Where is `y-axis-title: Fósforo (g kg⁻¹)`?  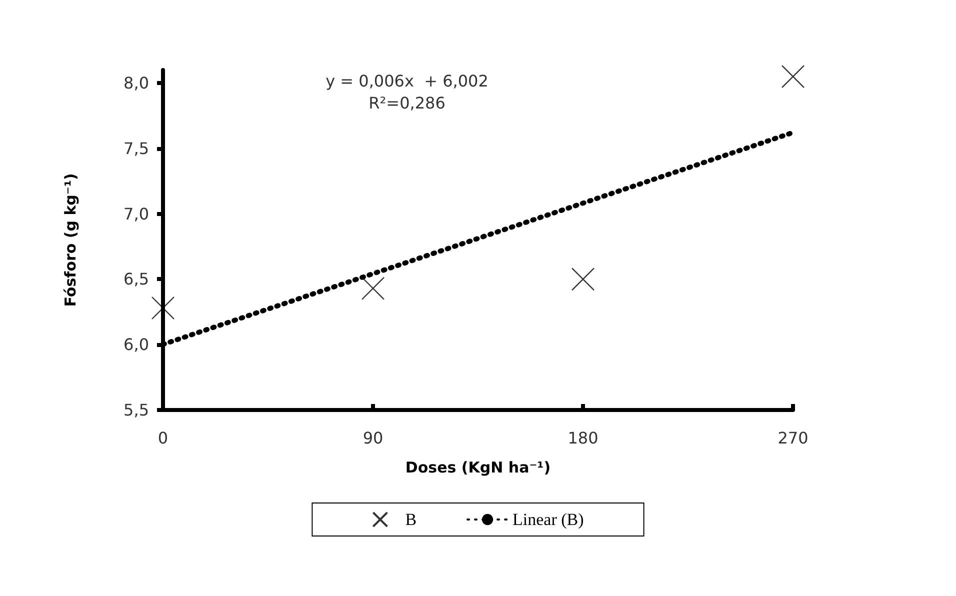 y-axis-title: Fósforo (g kg⁻¹) is located at coordinates (71, 240).